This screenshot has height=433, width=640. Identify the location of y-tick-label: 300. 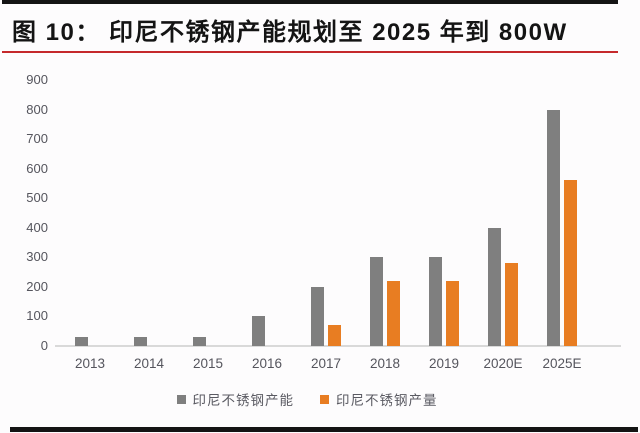
(37, 257).